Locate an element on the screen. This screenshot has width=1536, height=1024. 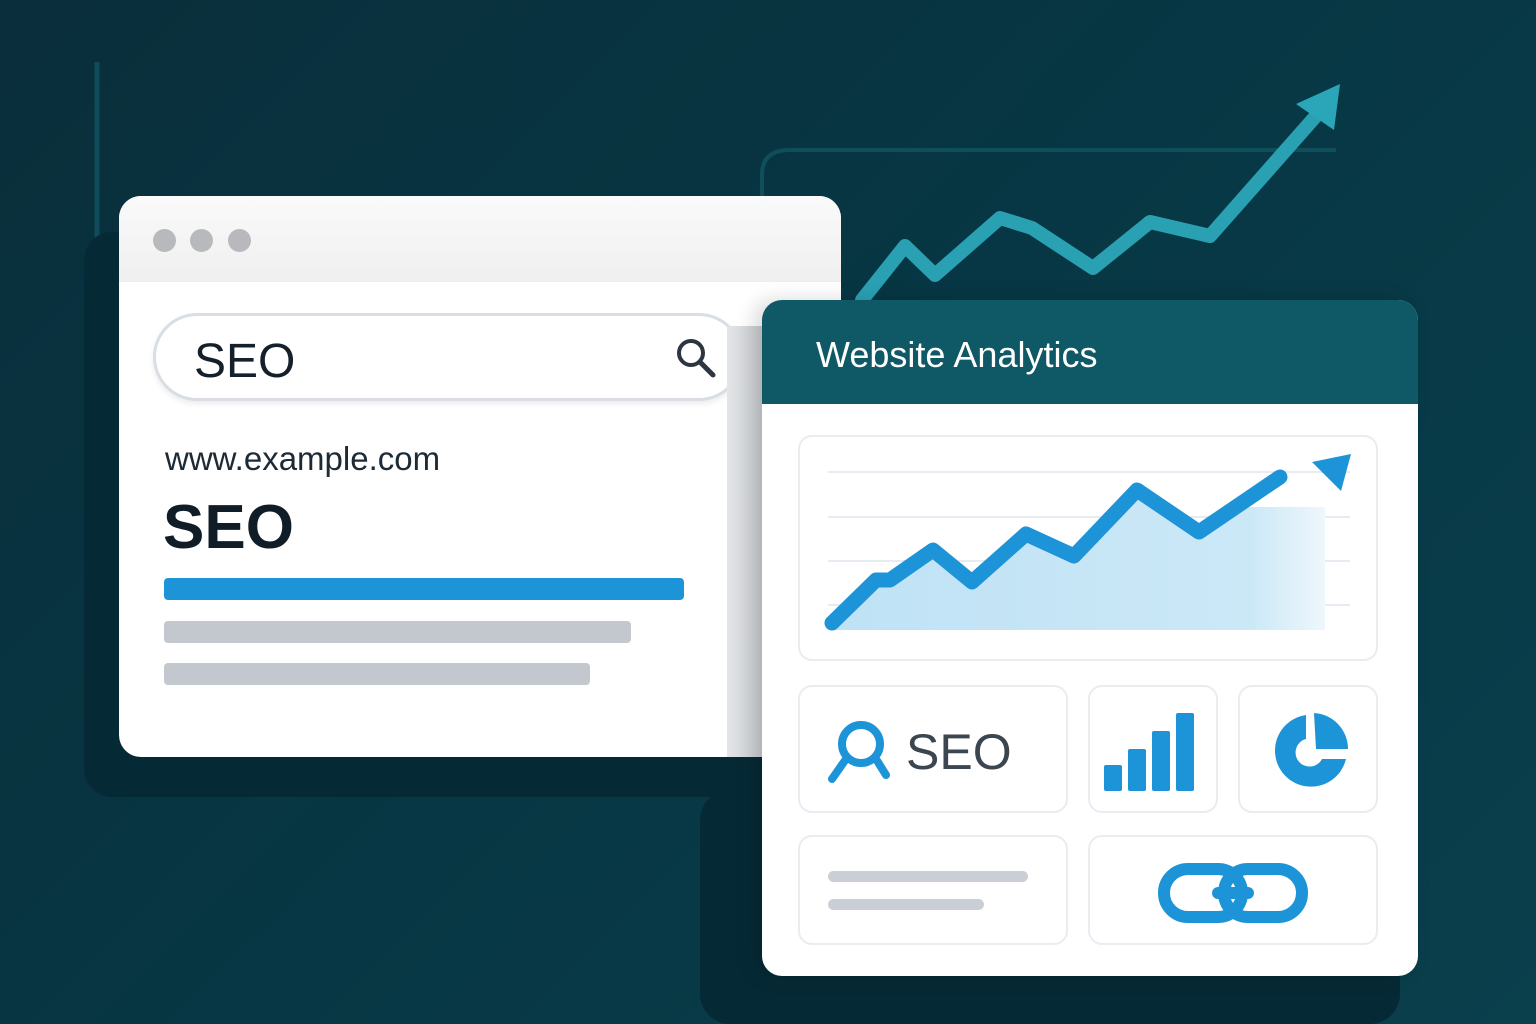
background-trend-line is located at coordinates (1096, 200).